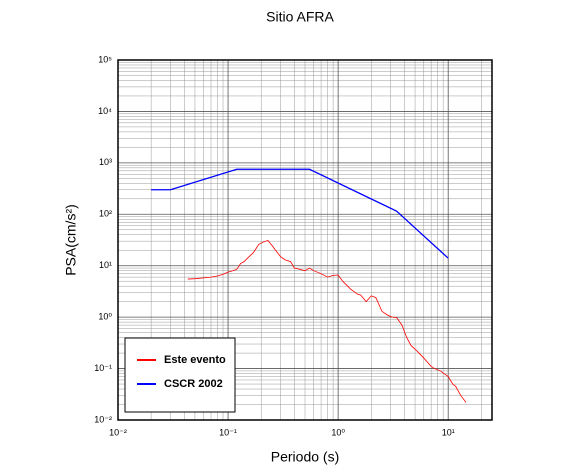 This screenshot has height=475, width=586. What do you see at coordinates (448, 432) in the screenshot?
I see `x-tick-label: 10¹` at bounding box center [448, 432].